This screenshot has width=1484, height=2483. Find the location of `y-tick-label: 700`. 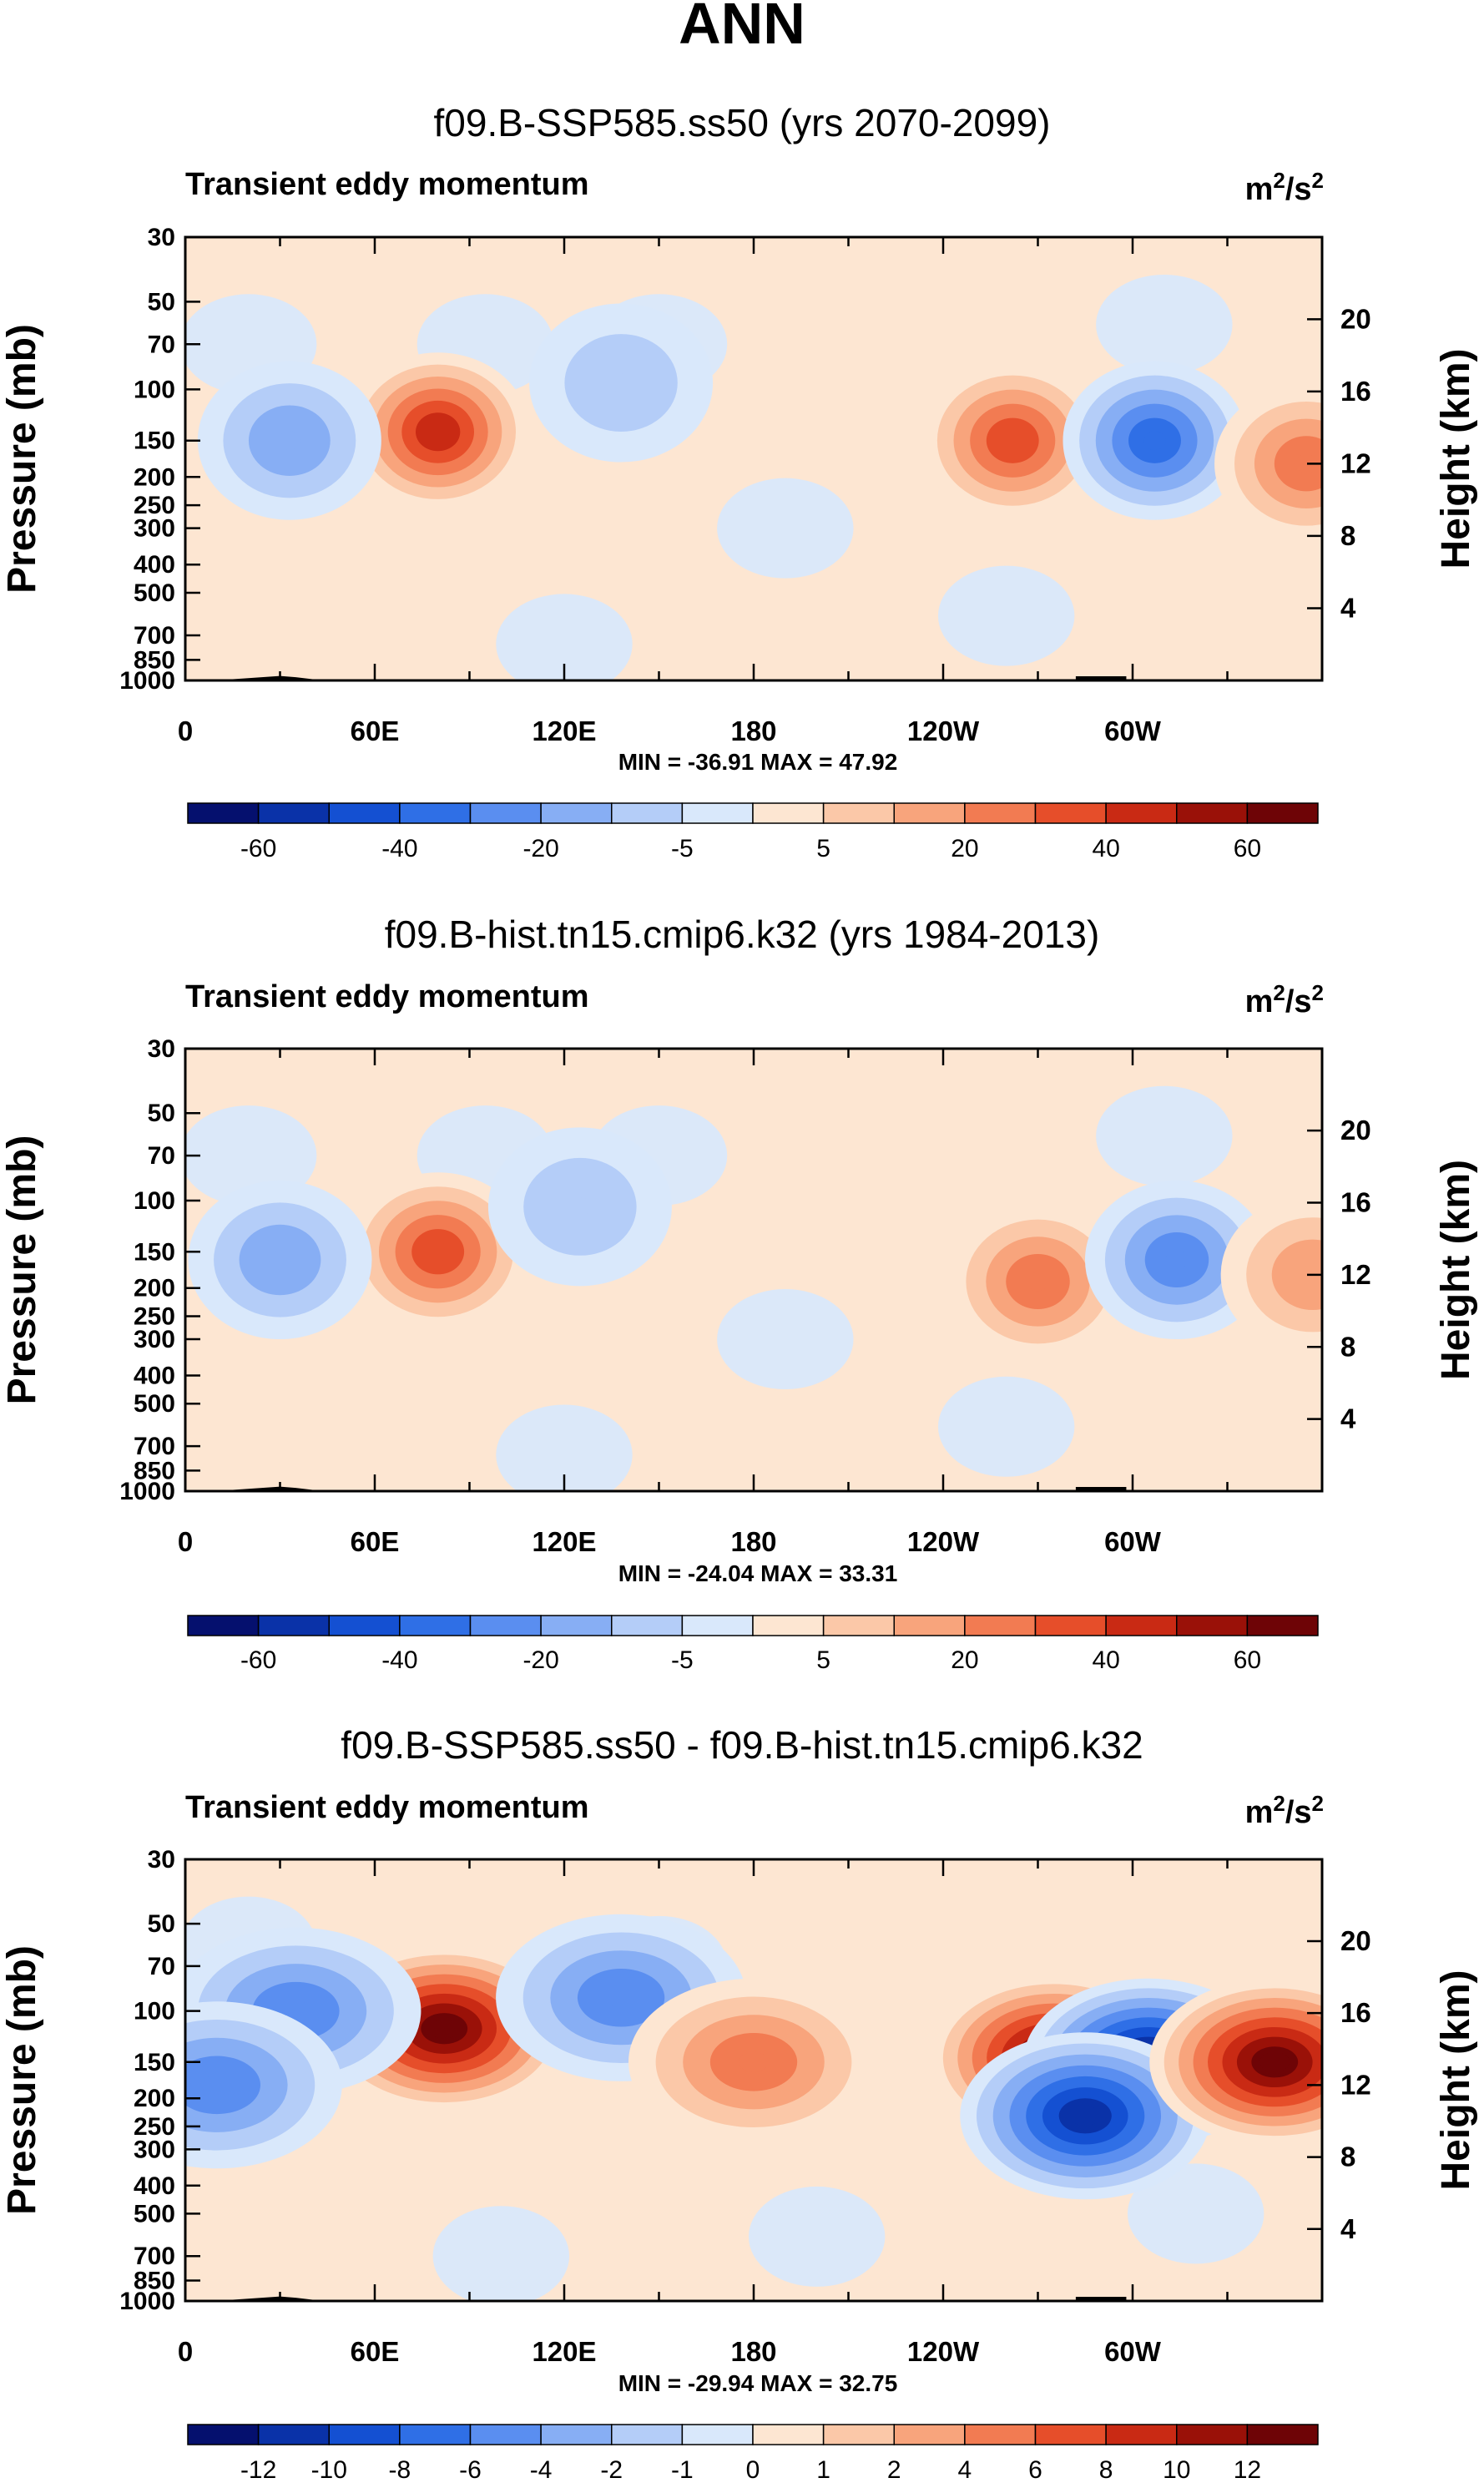

y-tick-label: 700 is located at coordinates (154, 636).